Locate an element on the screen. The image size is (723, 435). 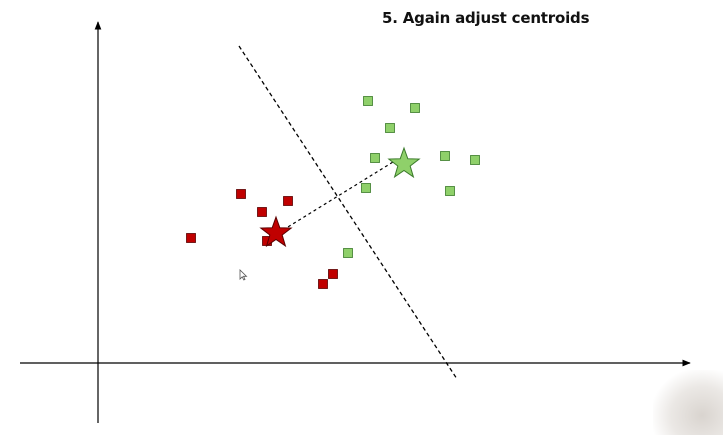
centroid-connector-line is located at coordinates (338, 196).